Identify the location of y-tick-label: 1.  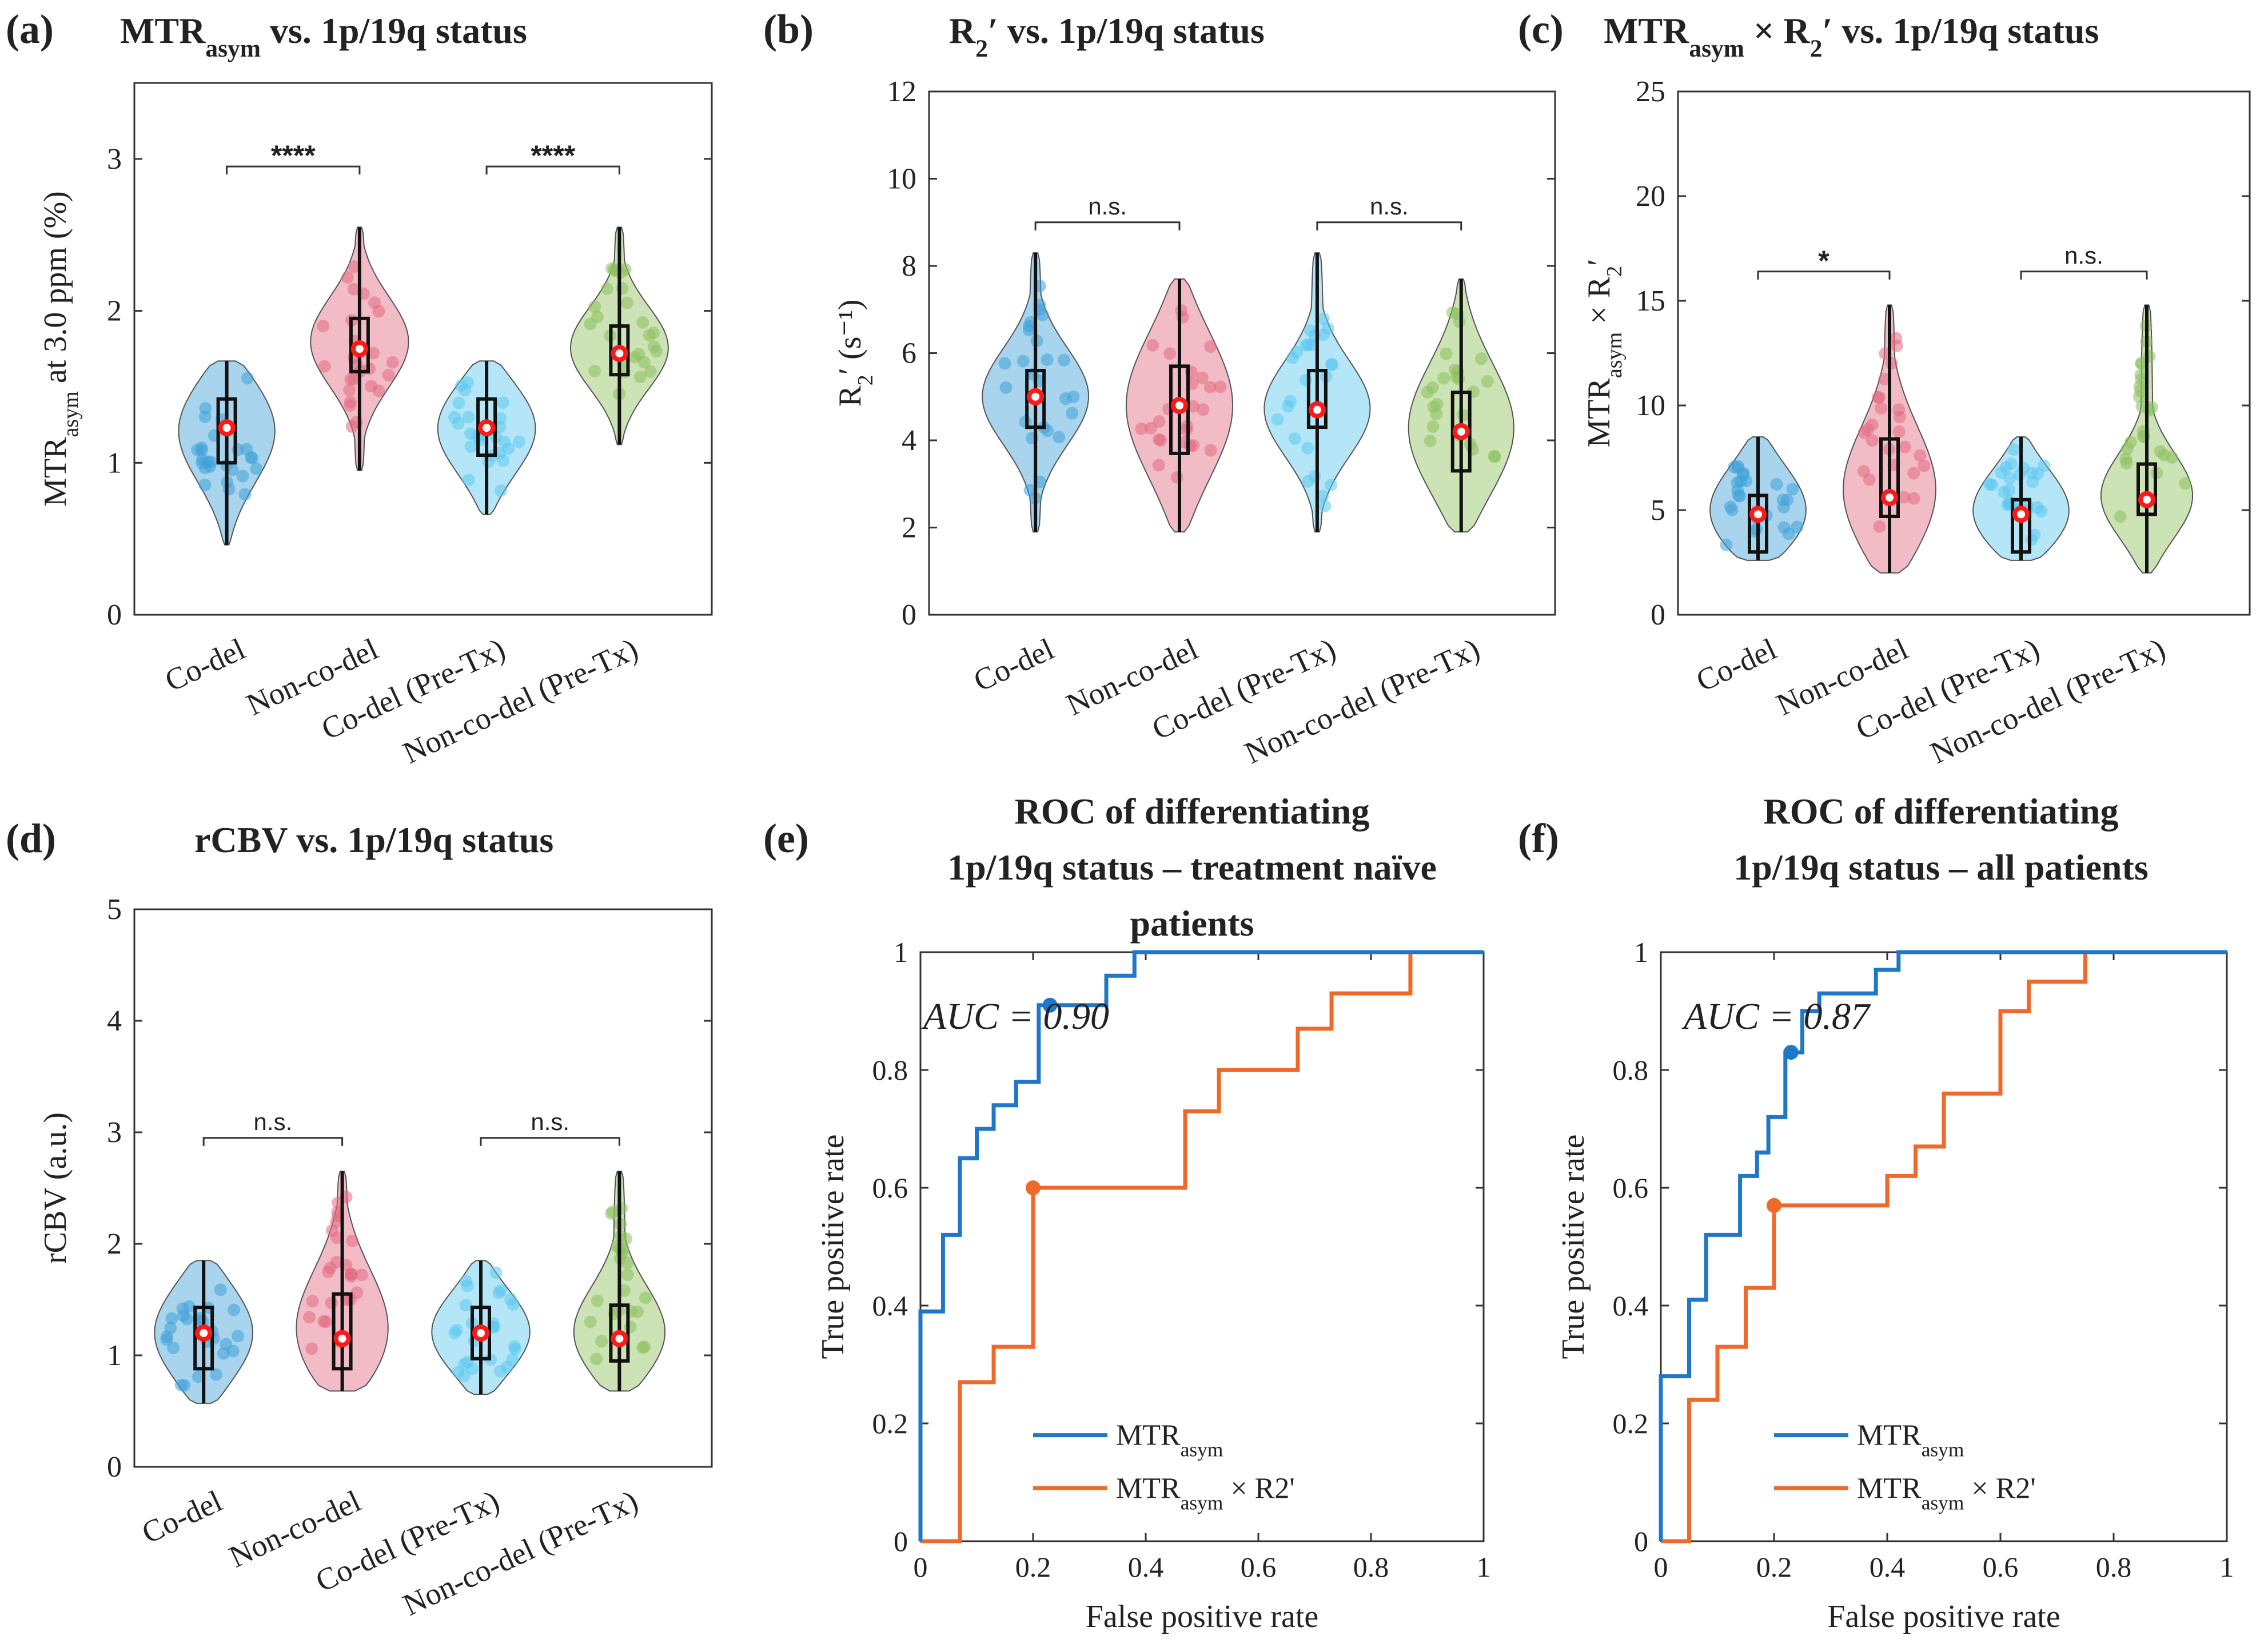
(901, 952).